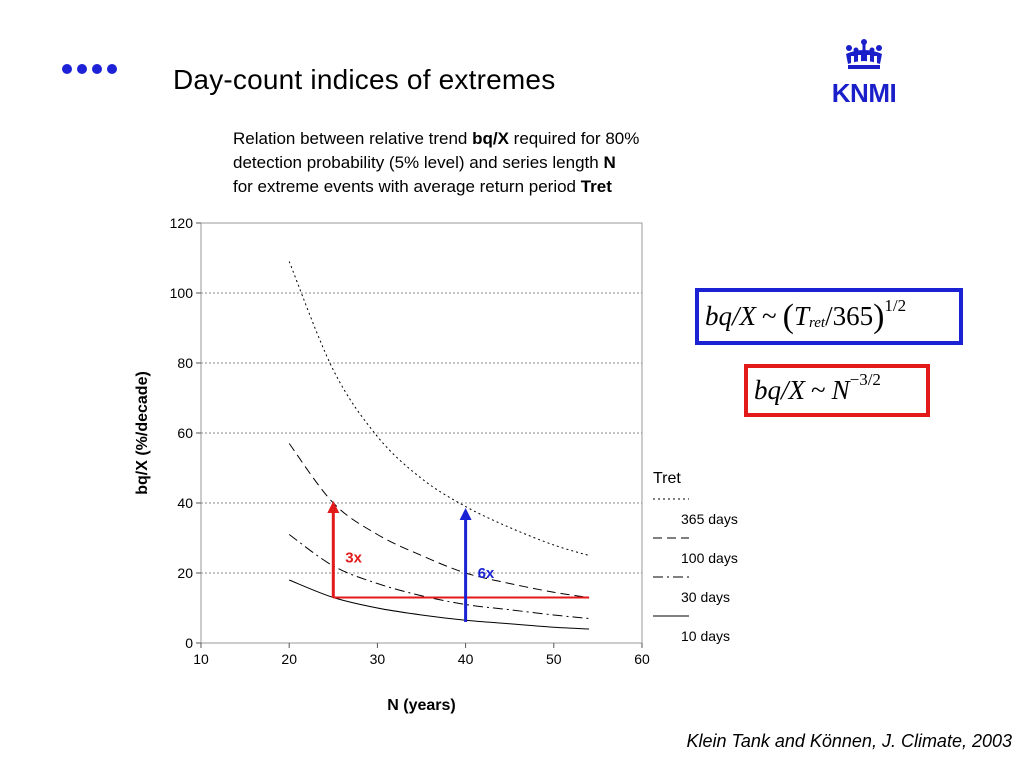 The height and width of the screenshot is (768, 1024). What do you see at coordinates (609, 162) in the screenshot?
I see `description-bold-n: N` at bounding box center [609, 162].